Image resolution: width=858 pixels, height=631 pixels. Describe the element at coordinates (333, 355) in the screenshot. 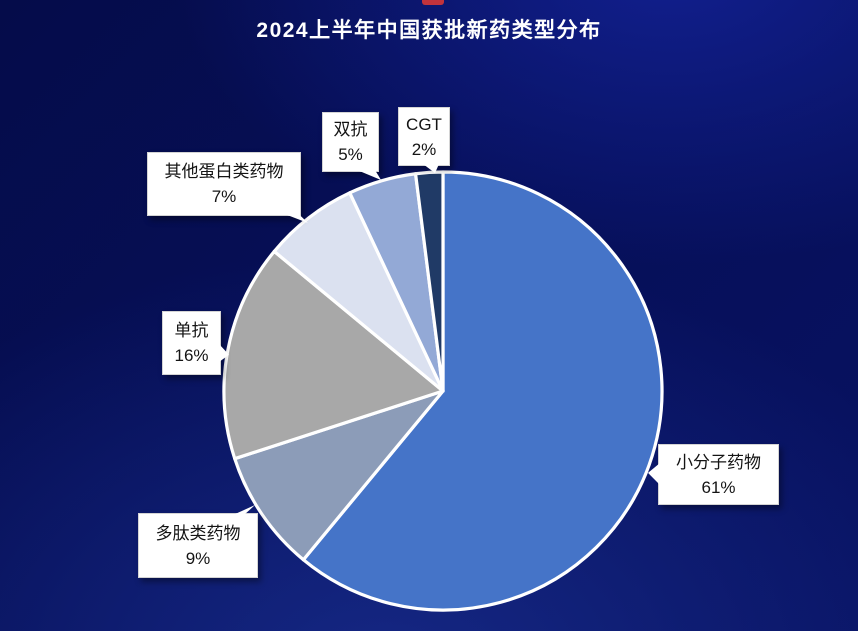

I see `pie-slice-单抗` at that location.